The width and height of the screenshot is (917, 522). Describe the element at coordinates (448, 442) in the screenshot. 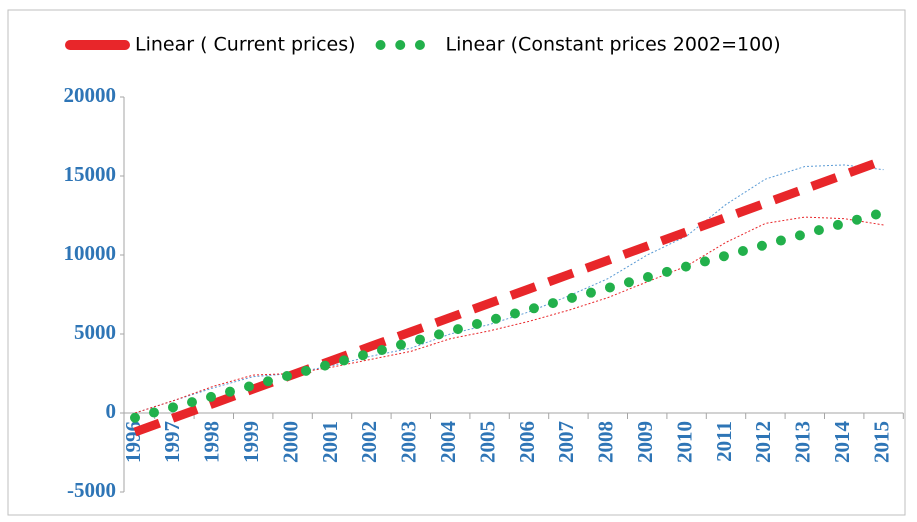

I see `x-tick-label: 2004` at that location.